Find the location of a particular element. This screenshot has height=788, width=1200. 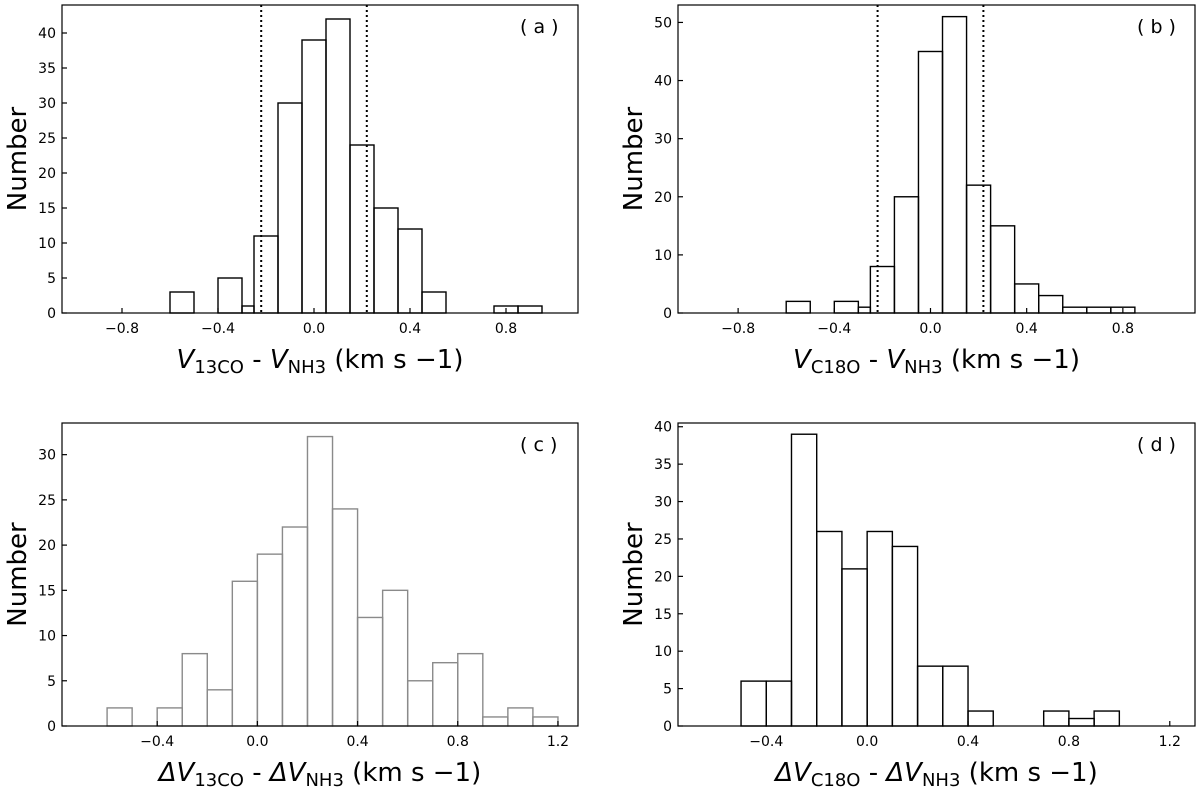

panel-label: ( d ) is located at coordinates (1156, 445).